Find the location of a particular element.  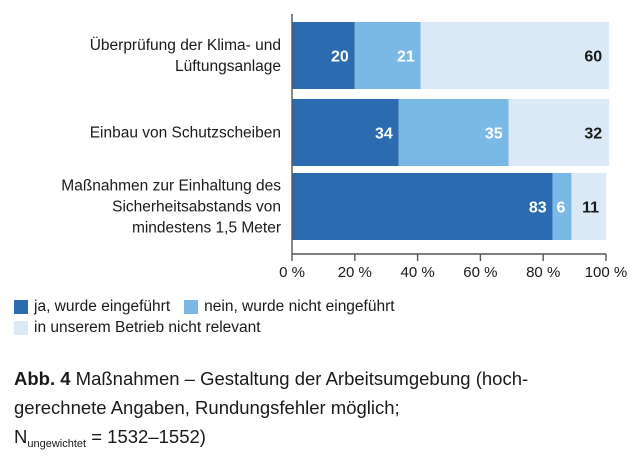

caption-label: Abb. 4 is located at coordinates (42, 378).